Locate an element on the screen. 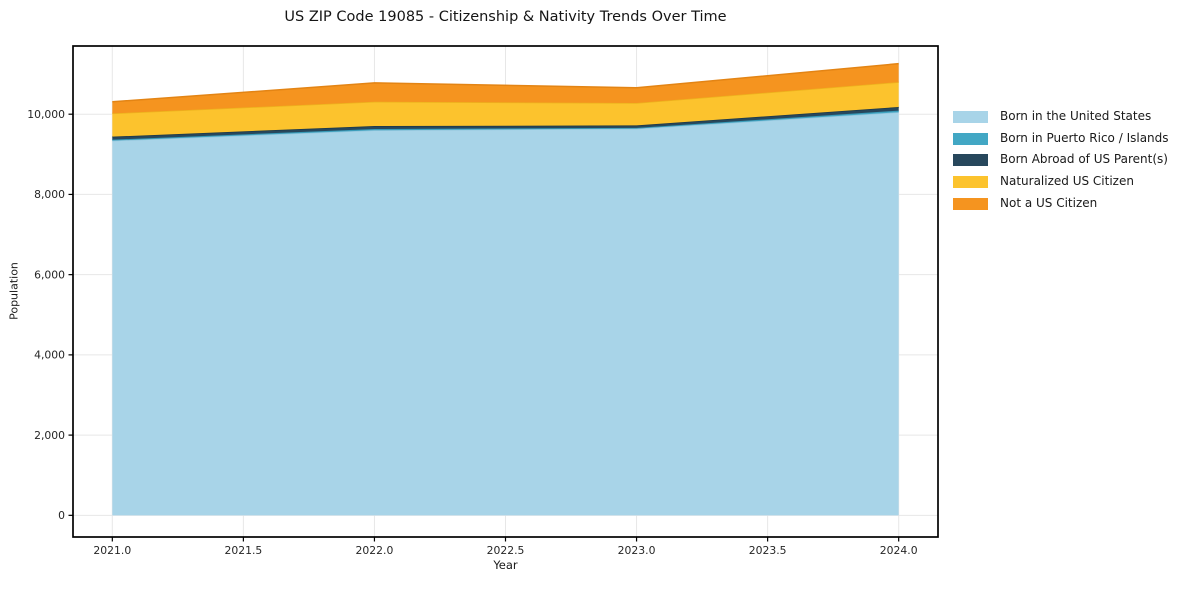 This screenshot has height=590, width=1189. legend-label: Born in Puerto Rico / Islands is located at coordinates (1084, 137).